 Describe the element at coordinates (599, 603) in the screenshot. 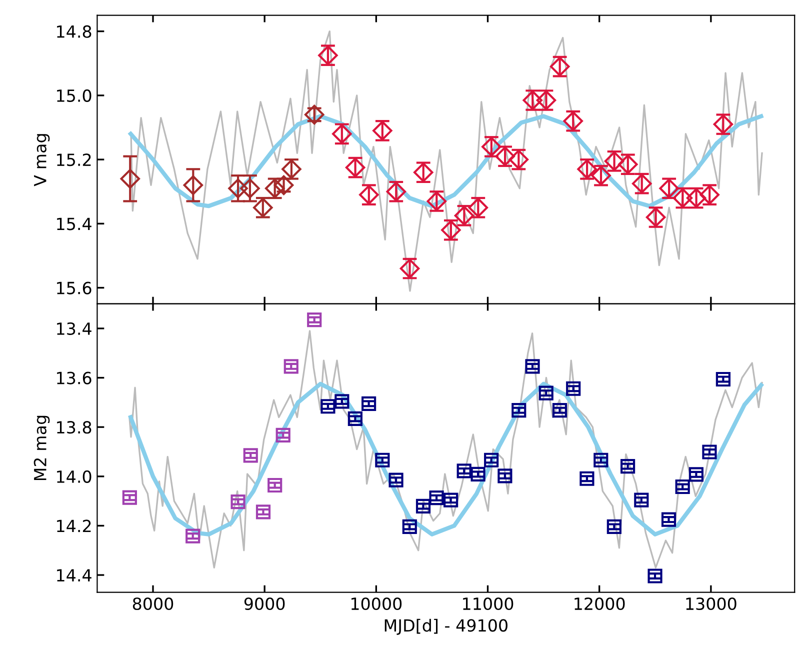

I see `x-tick-label: 12000` at that location.